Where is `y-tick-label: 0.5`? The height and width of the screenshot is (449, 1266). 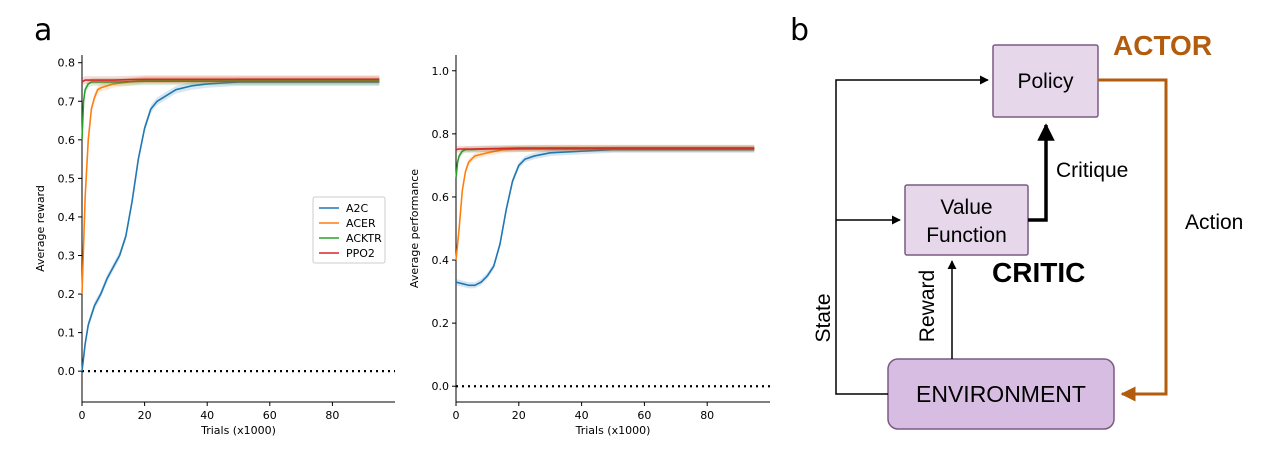 y-tick-label: 0.5 is located at coordinates (67, 178).